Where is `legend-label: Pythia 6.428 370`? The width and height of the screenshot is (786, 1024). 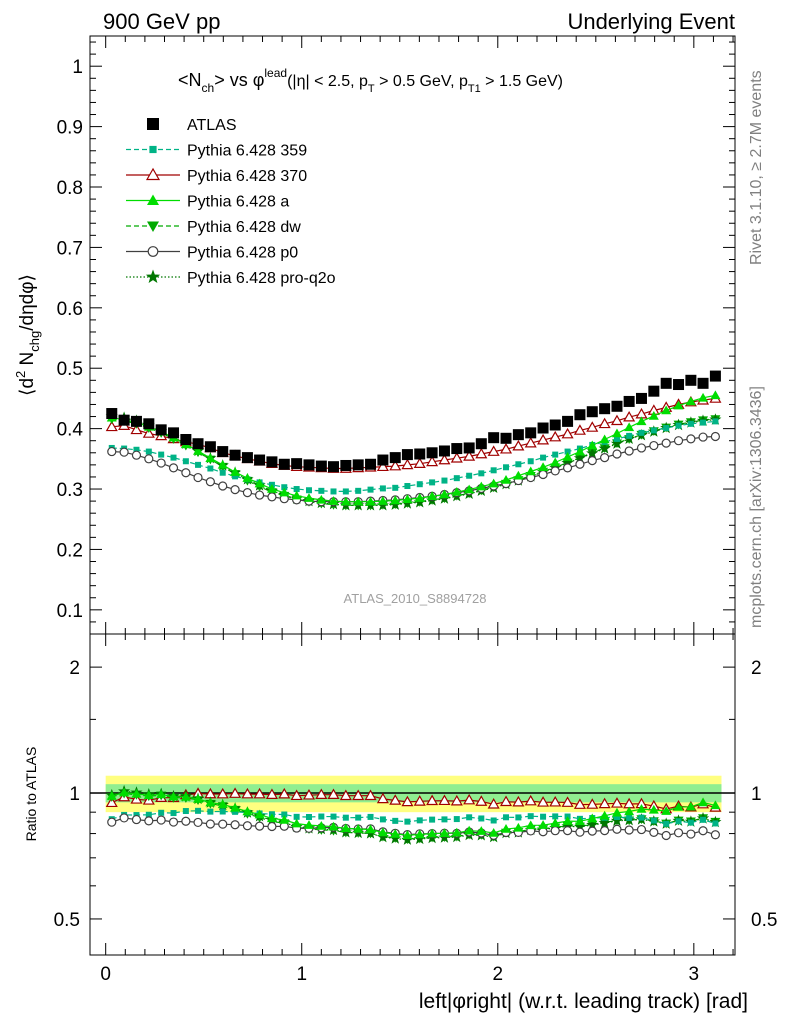 legend-label: Pythia 6.428 370 is located at coordinates (247, 176).